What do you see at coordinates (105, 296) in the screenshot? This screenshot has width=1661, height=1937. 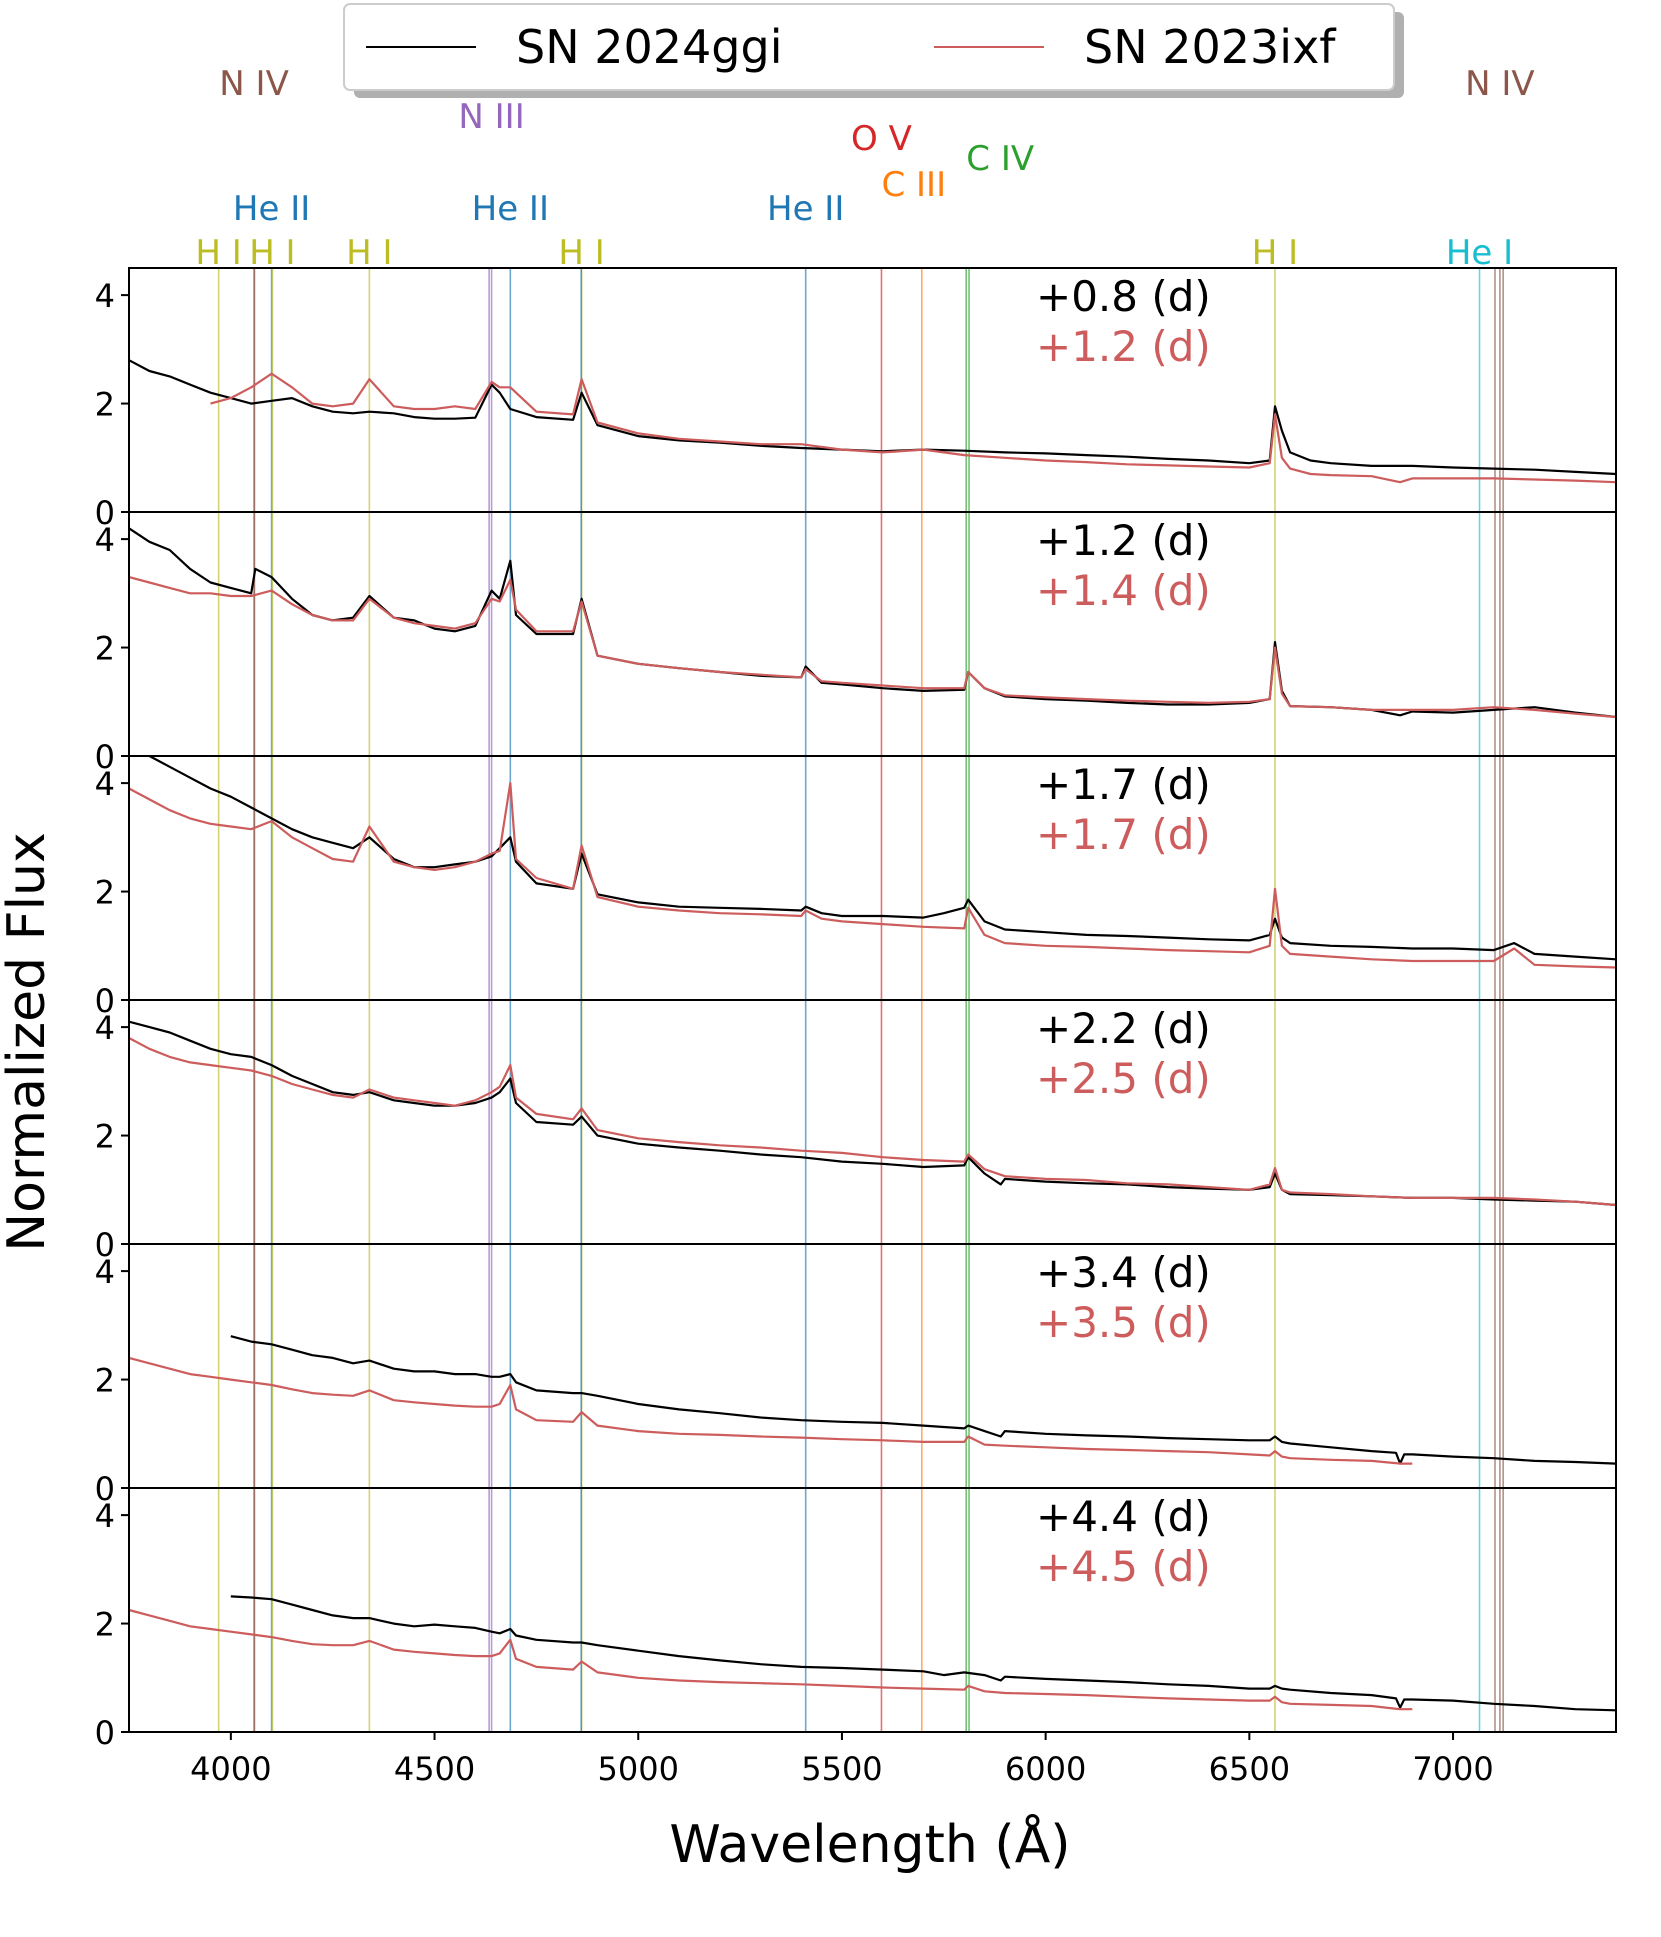 I see `panel-0-ytick-label-2: 4` at bounding box center [105, 296].